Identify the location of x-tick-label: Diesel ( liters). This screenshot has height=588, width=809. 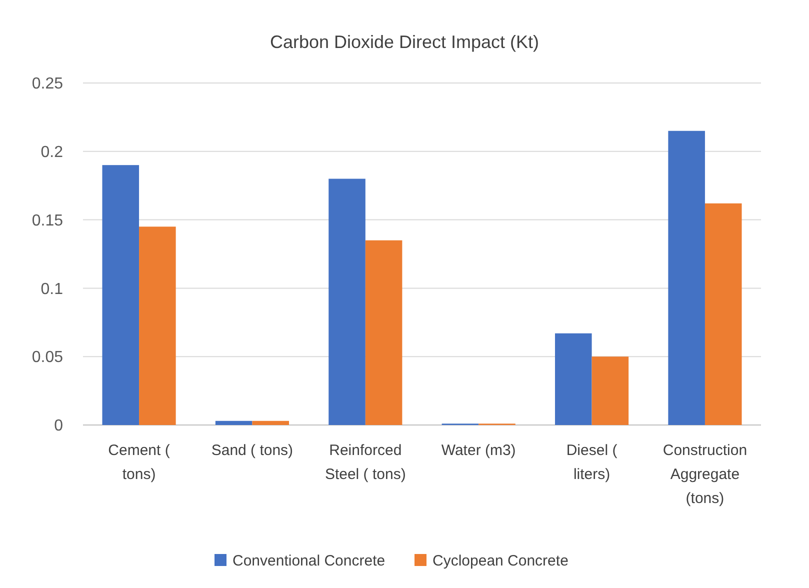
(592, 462).